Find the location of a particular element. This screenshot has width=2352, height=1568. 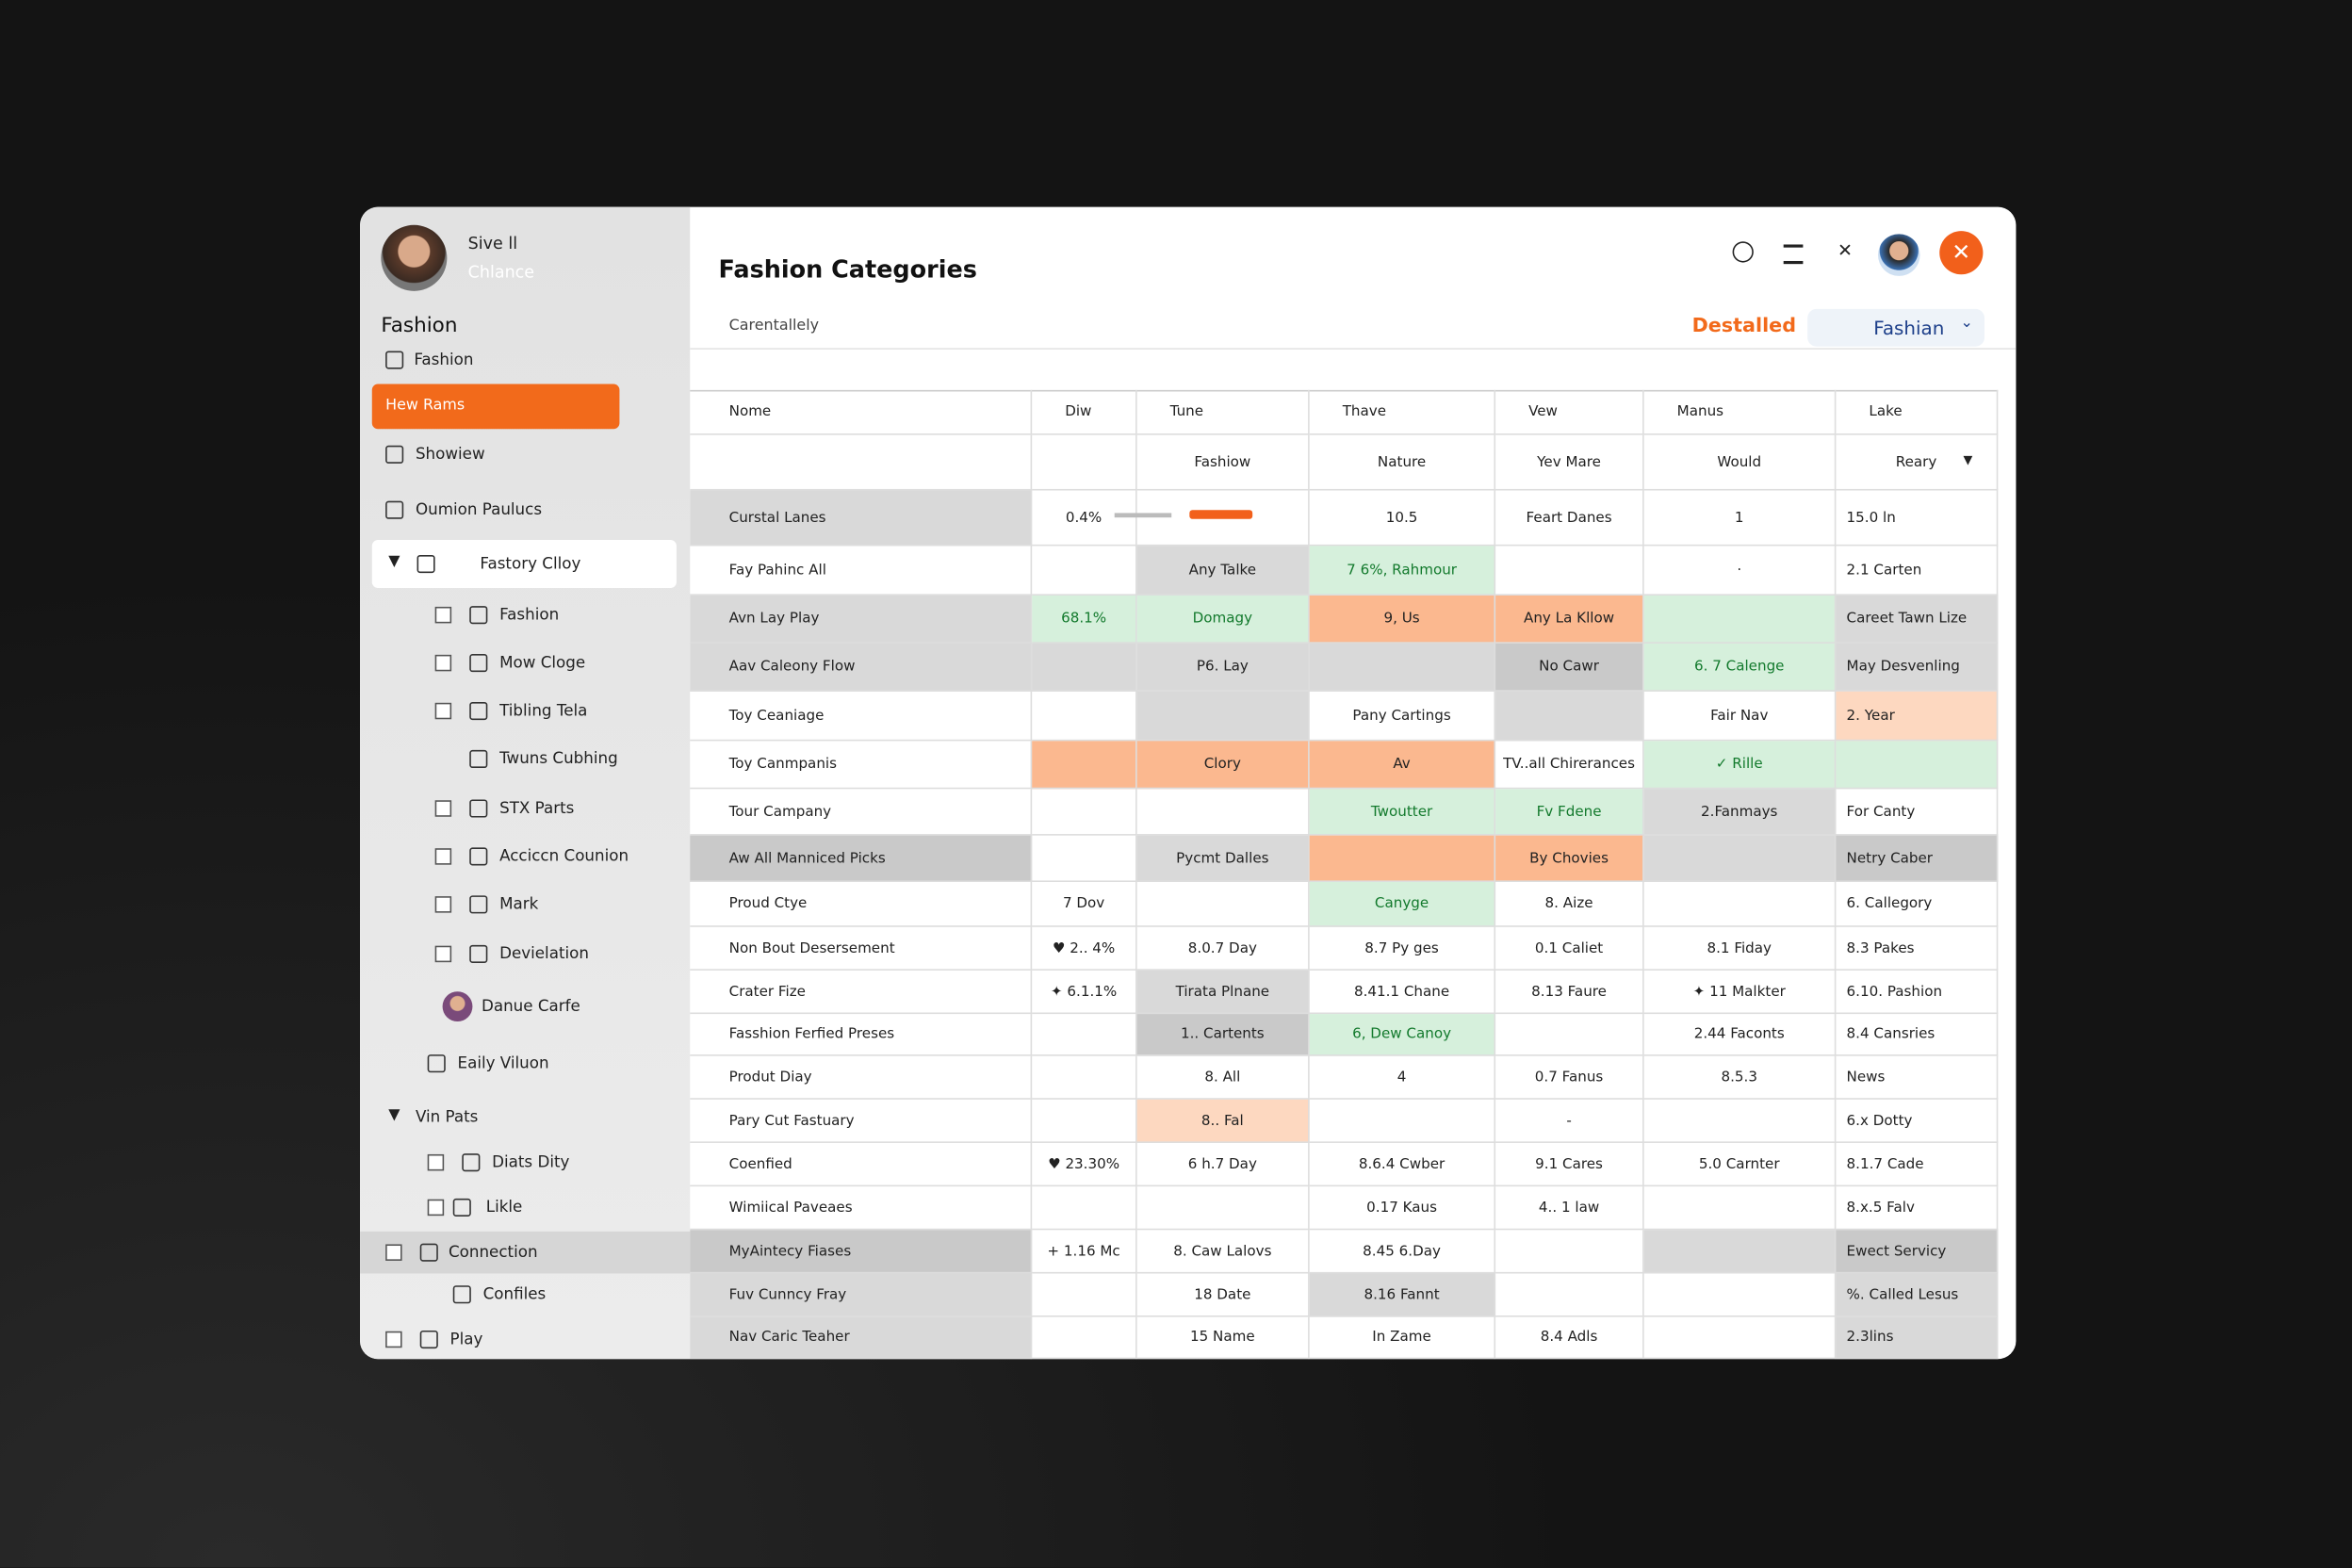

nav-item: Likle is located at coordinates (504, 1207).